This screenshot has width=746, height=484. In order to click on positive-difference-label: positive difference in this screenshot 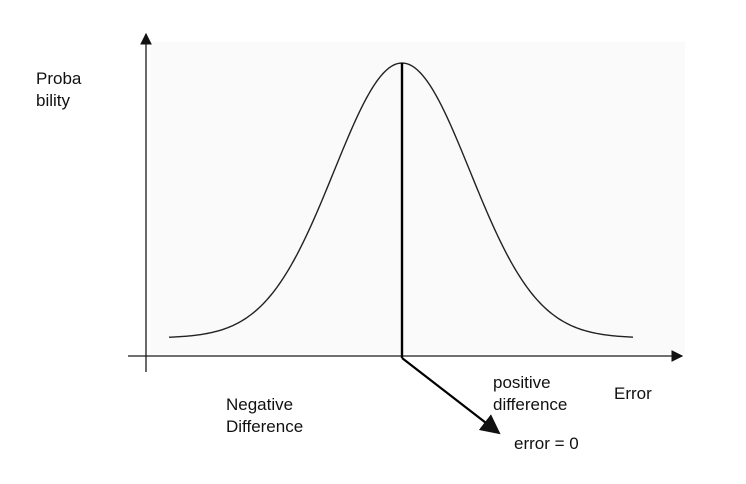, I will do `click(530, 394)`.